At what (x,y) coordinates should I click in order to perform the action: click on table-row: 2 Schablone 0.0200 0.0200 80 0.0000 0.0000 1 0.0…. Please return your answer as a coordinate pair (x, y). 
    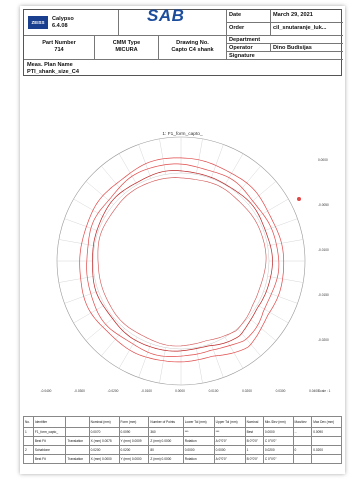
    Looking at the image, I should click on (182, 450).